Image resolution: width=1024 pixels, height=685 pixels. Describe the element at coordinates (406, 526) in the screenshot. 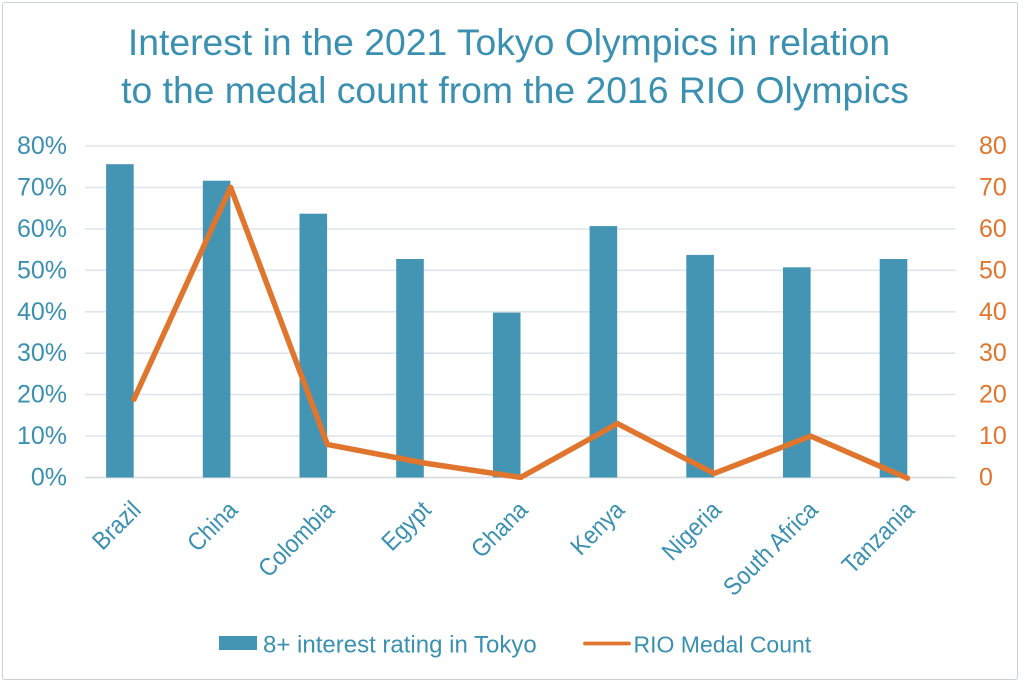

I see `svg-text: Egypt` at that location.